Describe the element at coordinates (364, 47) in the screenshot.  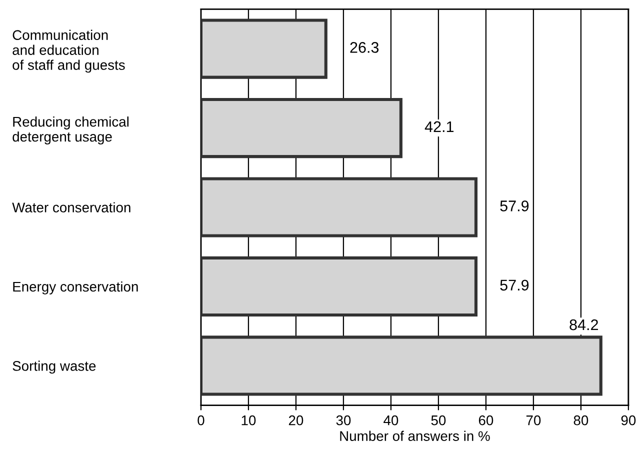
I see `data-label: 26.3` at that location.